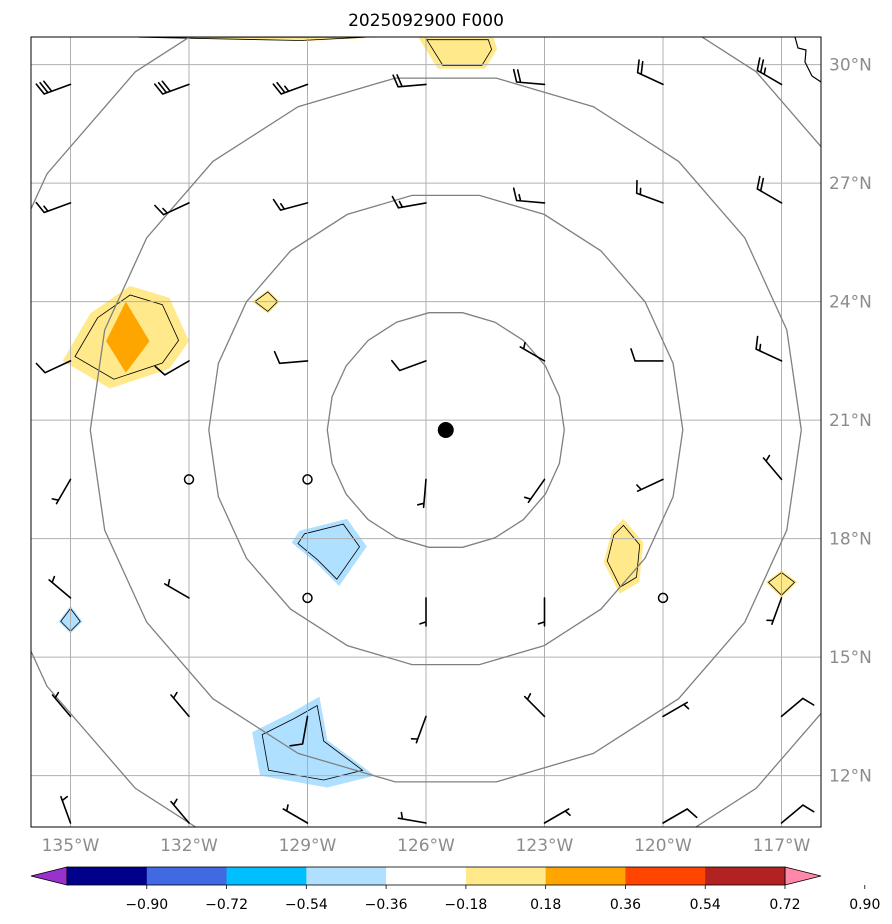 This screenshot has height=924, width=892. What do you see at coordinates (426, 21) in the screenshot?
I see `map-title: 2025092900 F000` at bounding box center [426, 21].